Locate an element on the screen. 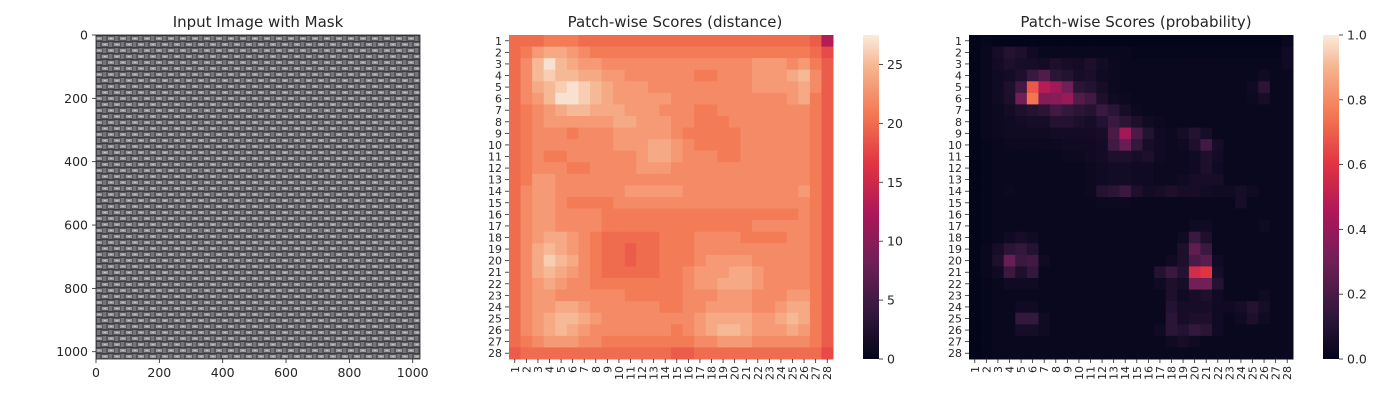 The height and width of the screenshot is (400, 1400). x-tick-label: 15 is located at coordinates (1137, 373).